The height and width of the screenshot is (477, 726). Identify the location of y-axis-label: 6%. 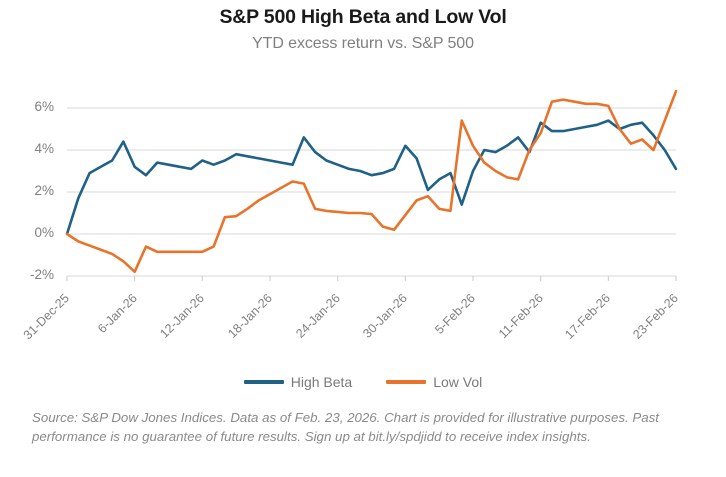
(44, 106).